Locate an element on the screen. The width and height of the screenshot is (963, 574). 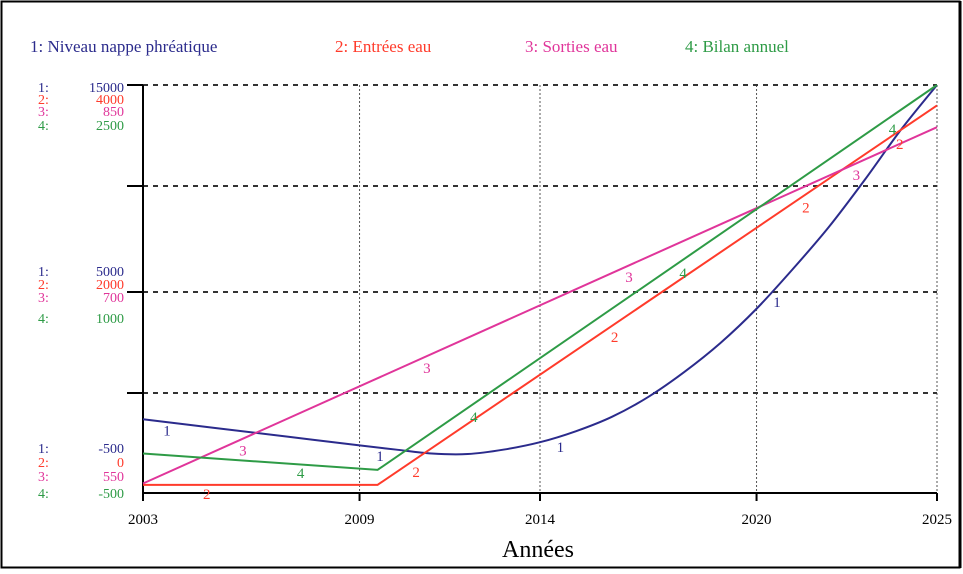
x-axis-tick-label: 2009 is located at coordinates (360, 520).